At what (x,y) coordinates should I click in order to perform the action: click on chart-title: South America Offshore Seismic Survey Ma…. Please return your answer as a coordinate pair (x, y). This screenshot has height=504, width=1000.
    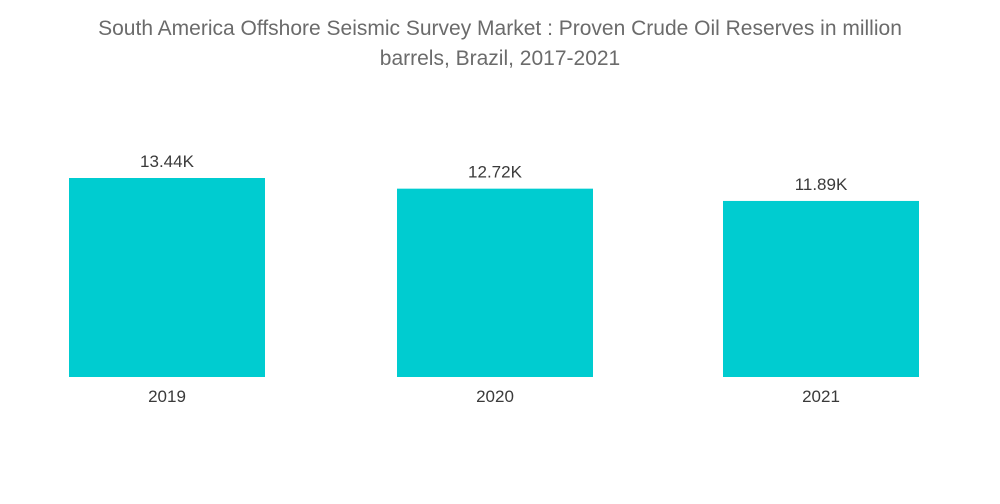
    Looking at the image, I should click on (500, 44).